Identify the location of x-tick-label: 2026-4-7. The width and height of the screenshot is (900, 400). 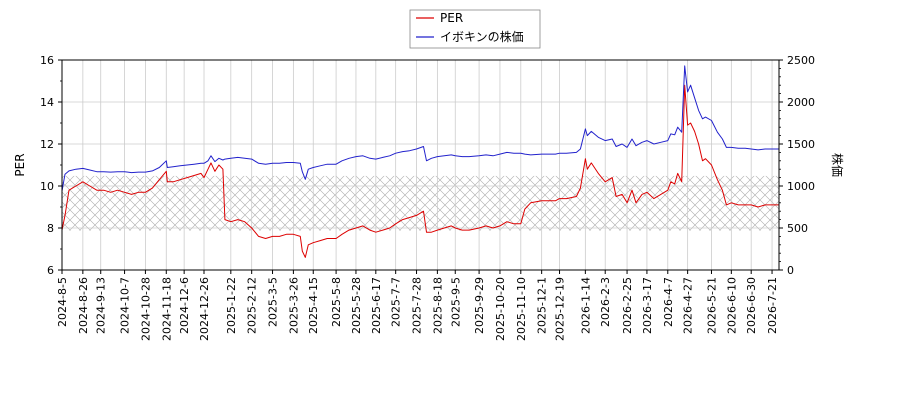
(668, 302).